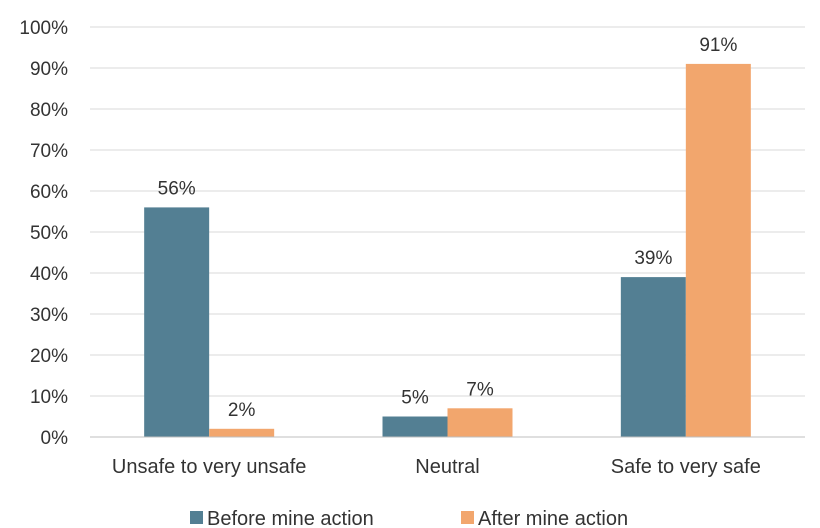  What do you see at coordinates (55, 438) in the screenshot?
I see `y-tick-label: 0%` at bounding box center [55, 438].